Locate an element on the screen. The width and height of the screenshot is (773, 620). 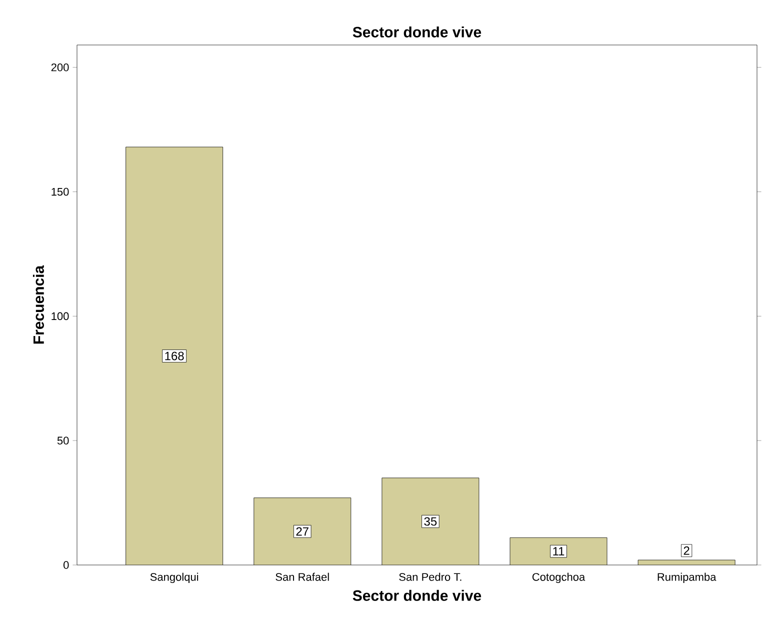
x-tick-label: Cotogchoa is located at coordinates (559, 578).